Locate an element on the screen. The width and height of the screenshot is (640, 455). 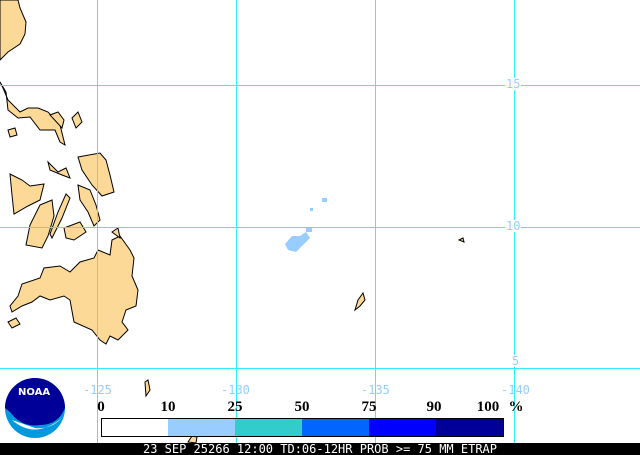
lon-label: -140 is located at coordinates (515, 390).